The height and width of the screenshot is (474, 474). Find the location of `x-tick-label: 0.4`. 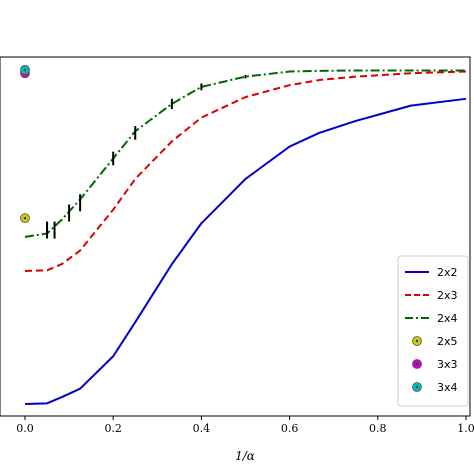

x-tick-label: 0.4 is located at coordinates (202, 428).